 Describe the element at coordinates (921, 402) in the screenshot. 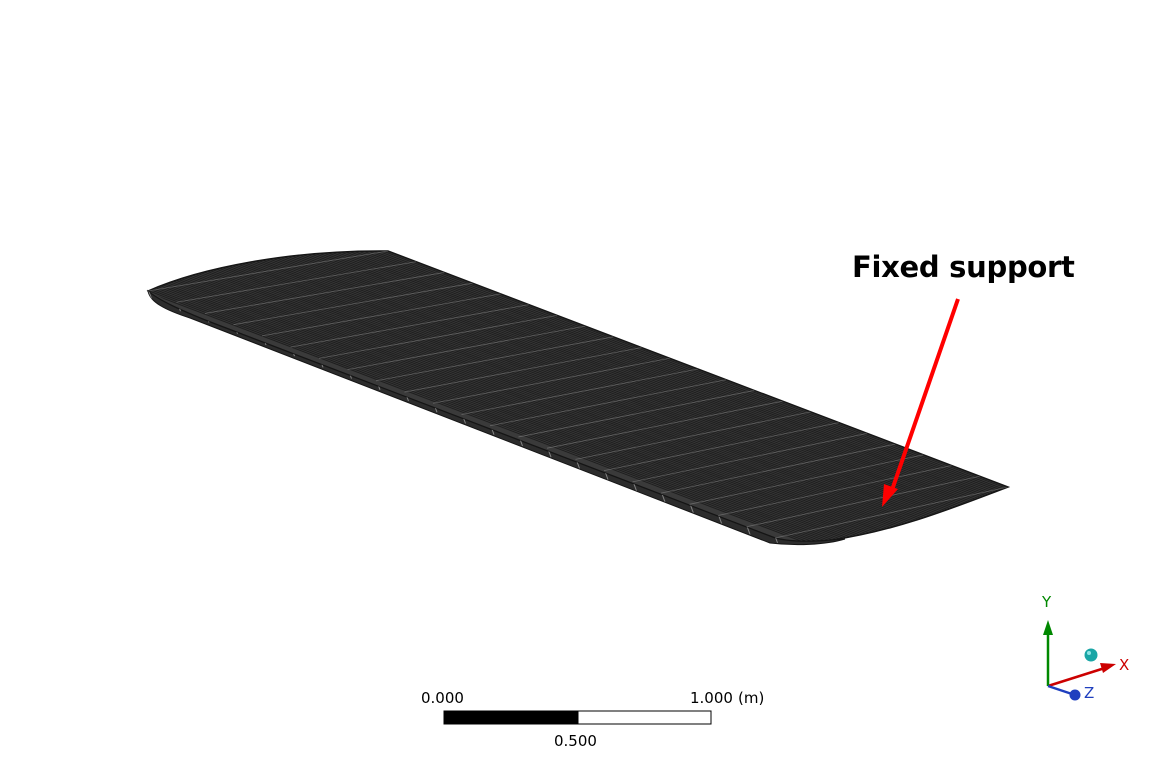

I see `fixed-support-arrow` at that location.